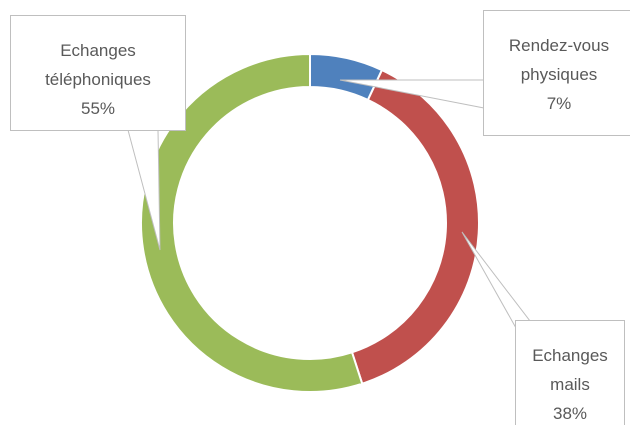 The width and height of the screenshot is (630, 425). I want to click on data-label-callout: Echanges téléphoniques 55%, so click(98, 73).